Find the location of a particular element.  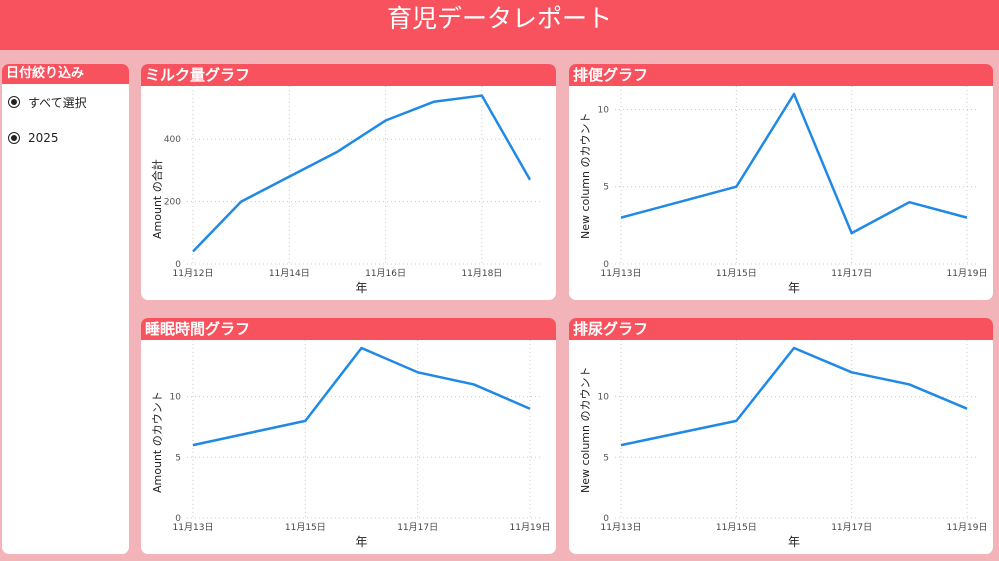

slicer-title: 日付絞り込み is located at coordinates (65, 74).